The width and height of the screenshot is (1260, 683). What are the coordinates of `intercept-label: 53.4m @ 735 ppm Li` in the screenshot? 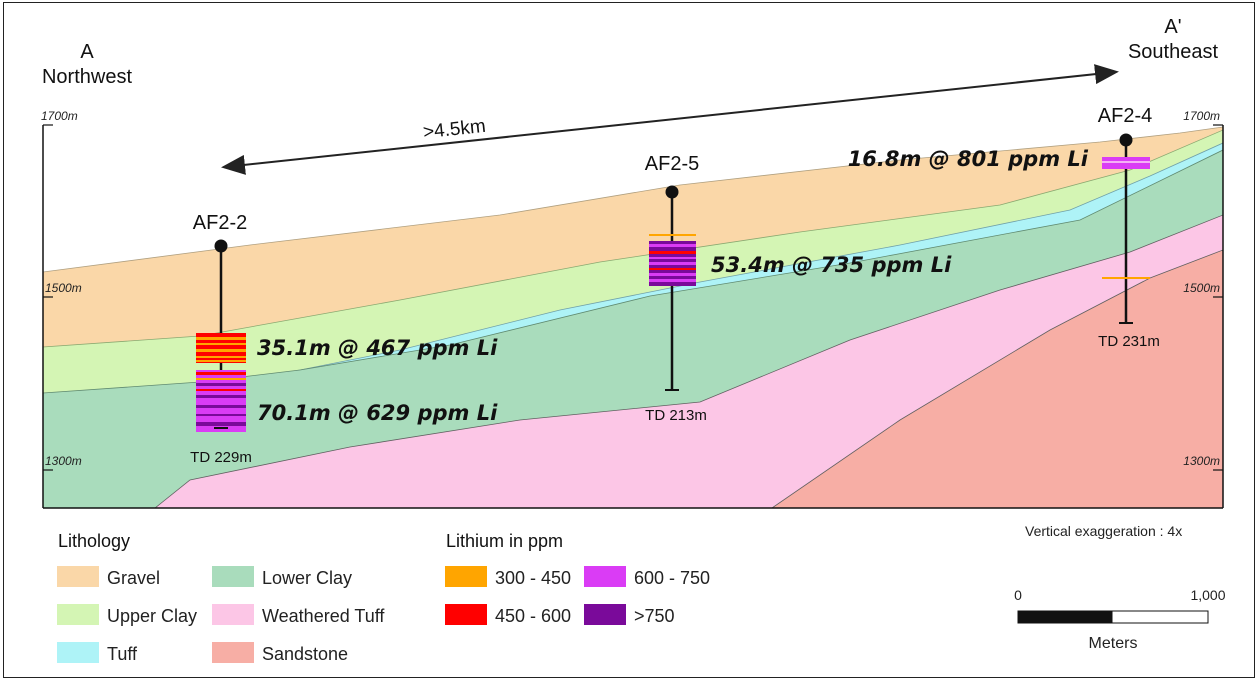 It's located at (831, 265).